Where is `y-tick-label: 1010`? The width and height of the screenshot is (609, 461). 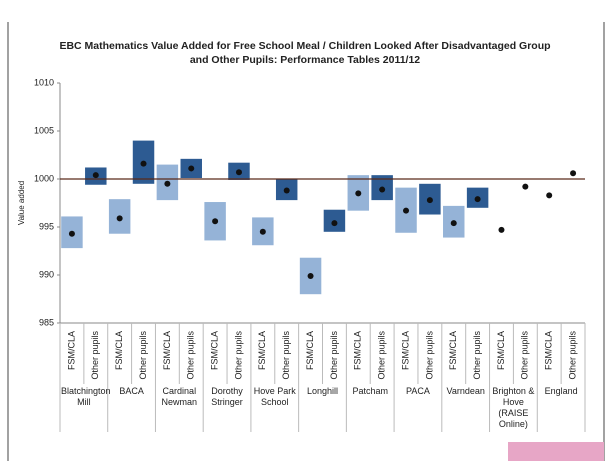
y-tick-label: 1010 is located at coordinates (44, 82).